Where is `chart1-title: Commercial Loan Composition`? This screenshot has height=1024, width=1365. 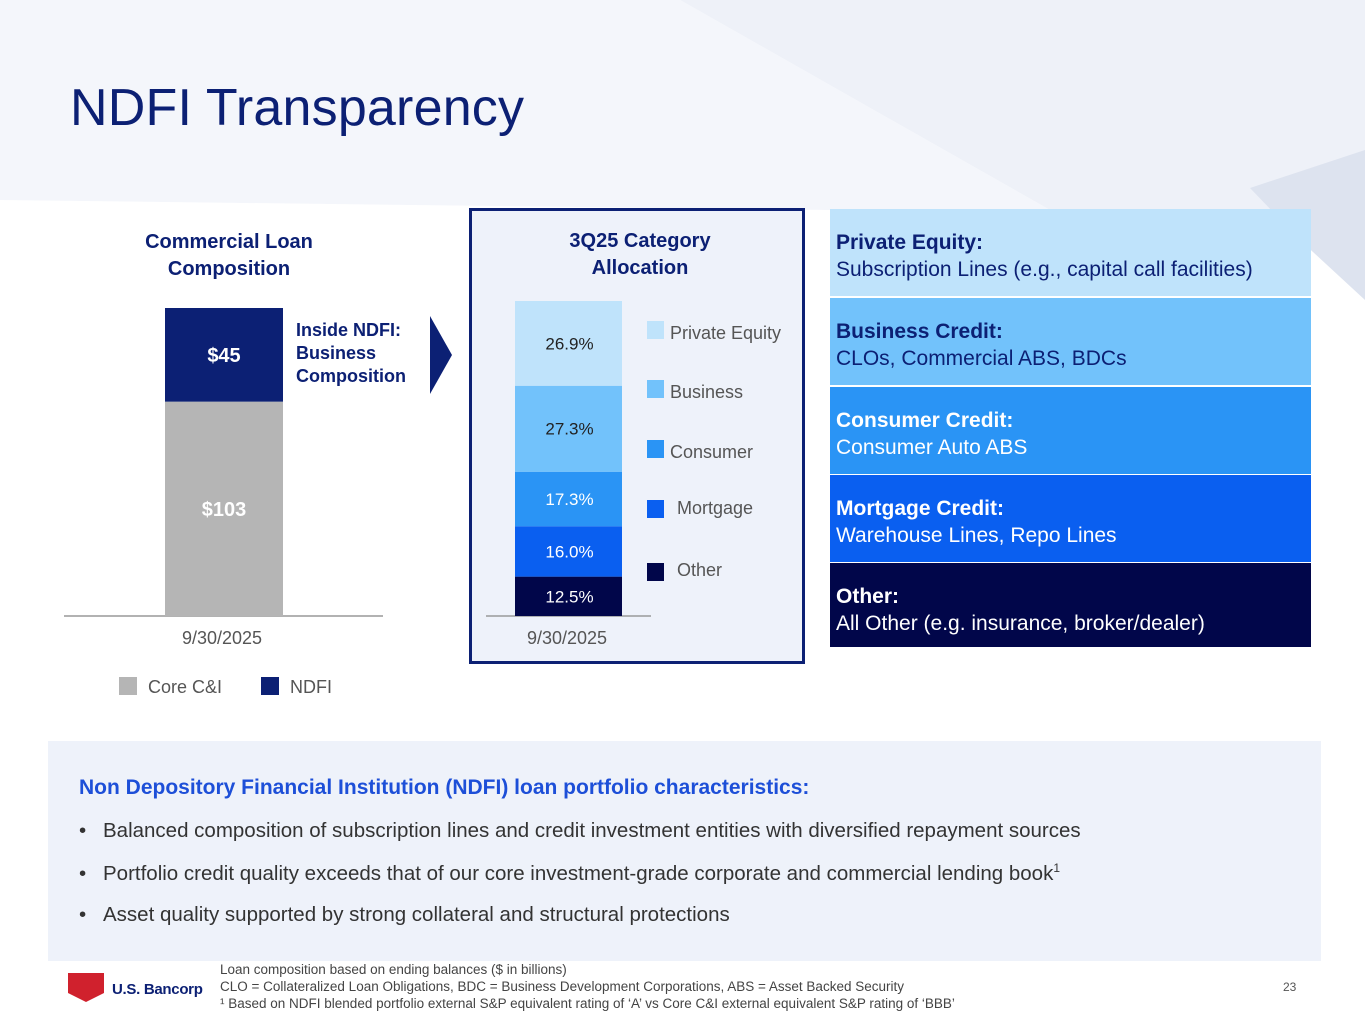 chart1-title: Commercial Loan Composition is located at coordinates (229, 256).